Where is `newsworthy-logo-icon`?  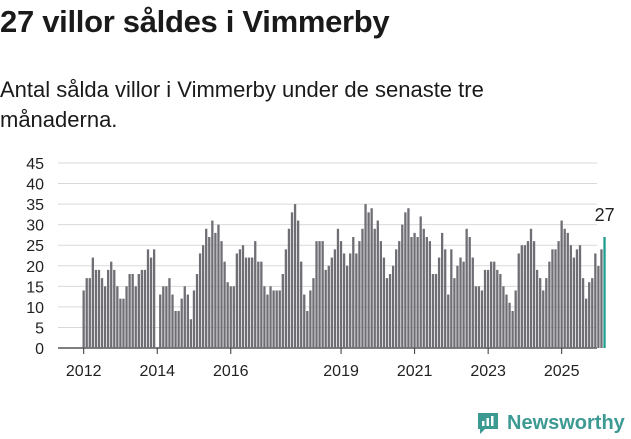
newsworthy-logo-icon is located at coordinates (488, 423).